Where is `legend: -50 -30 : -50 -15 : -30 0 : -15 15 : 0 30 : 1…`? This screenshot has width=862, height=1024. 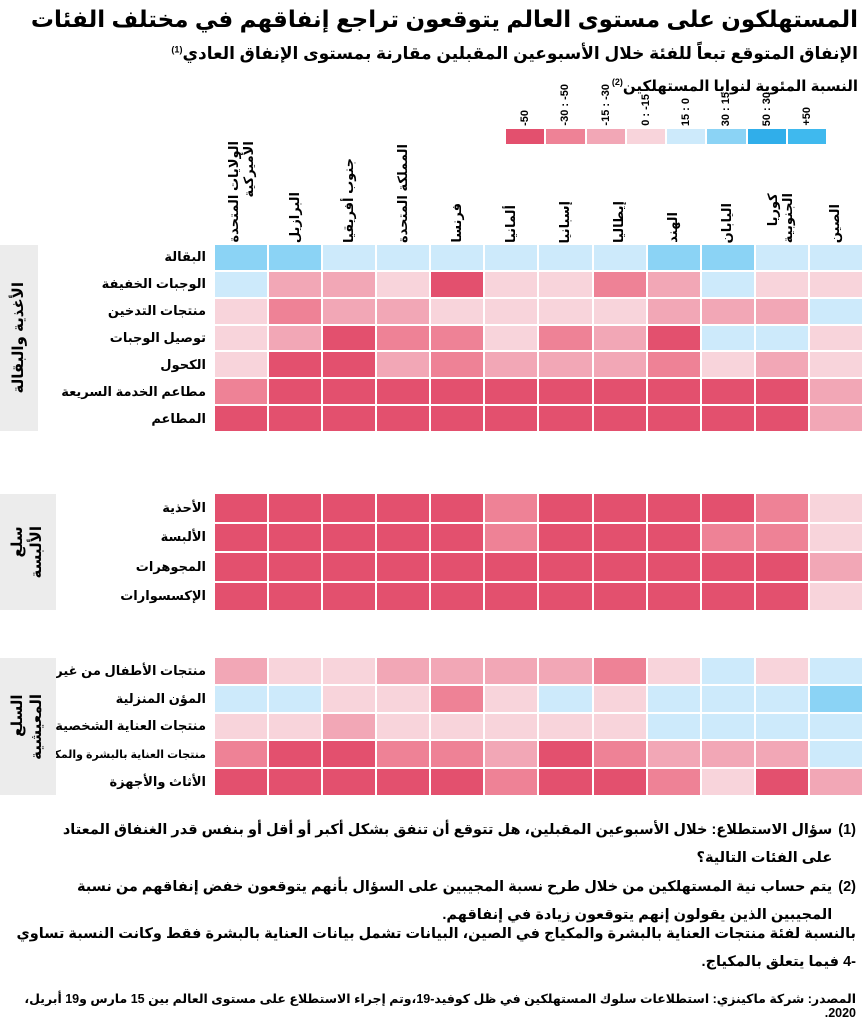
legend: -50 -30 : -50 -15 : -30 0 : -15 15 : 0 30 : 1… is located at coordinates (666, 112).